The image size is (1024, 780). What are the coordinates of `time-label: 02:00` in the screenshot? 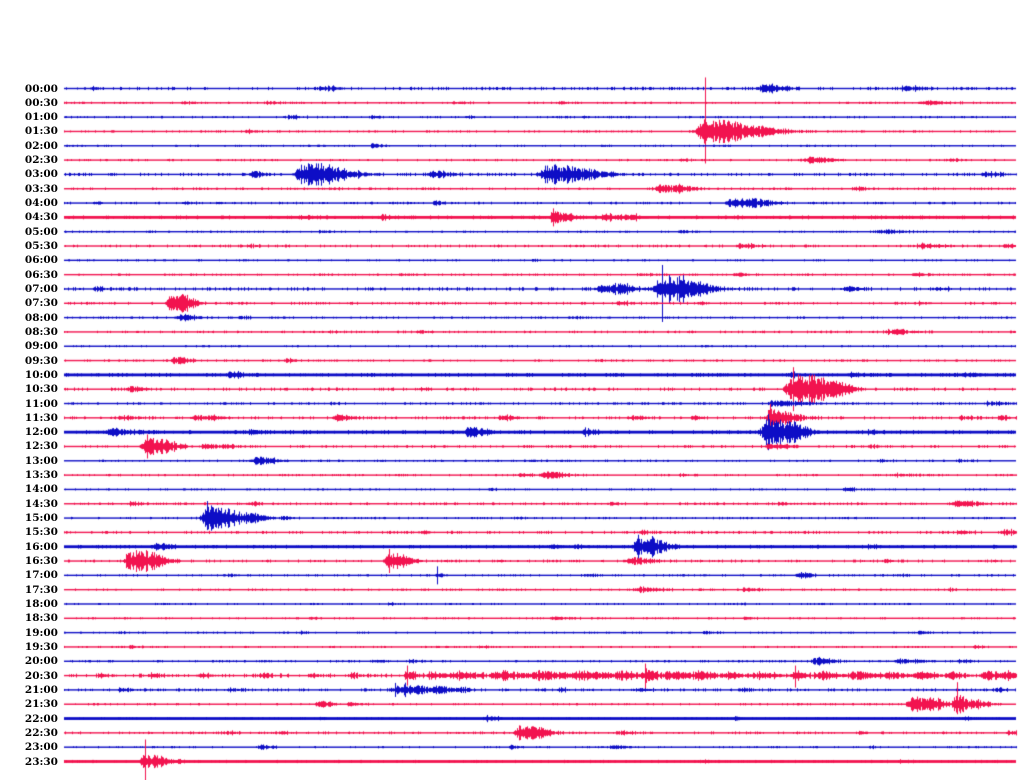 It's located at (41, 145).